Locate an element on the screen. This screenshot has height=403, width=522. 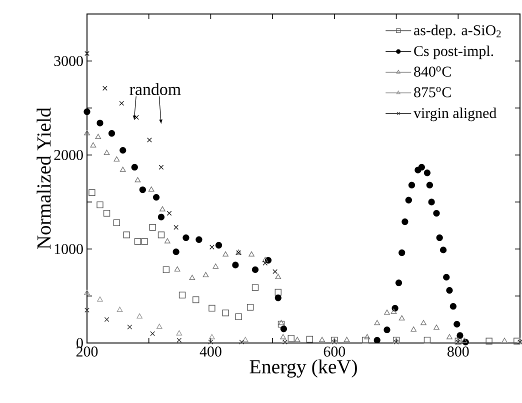
x-axis-title: Energy (keV) is located at coordinates (303, 368).